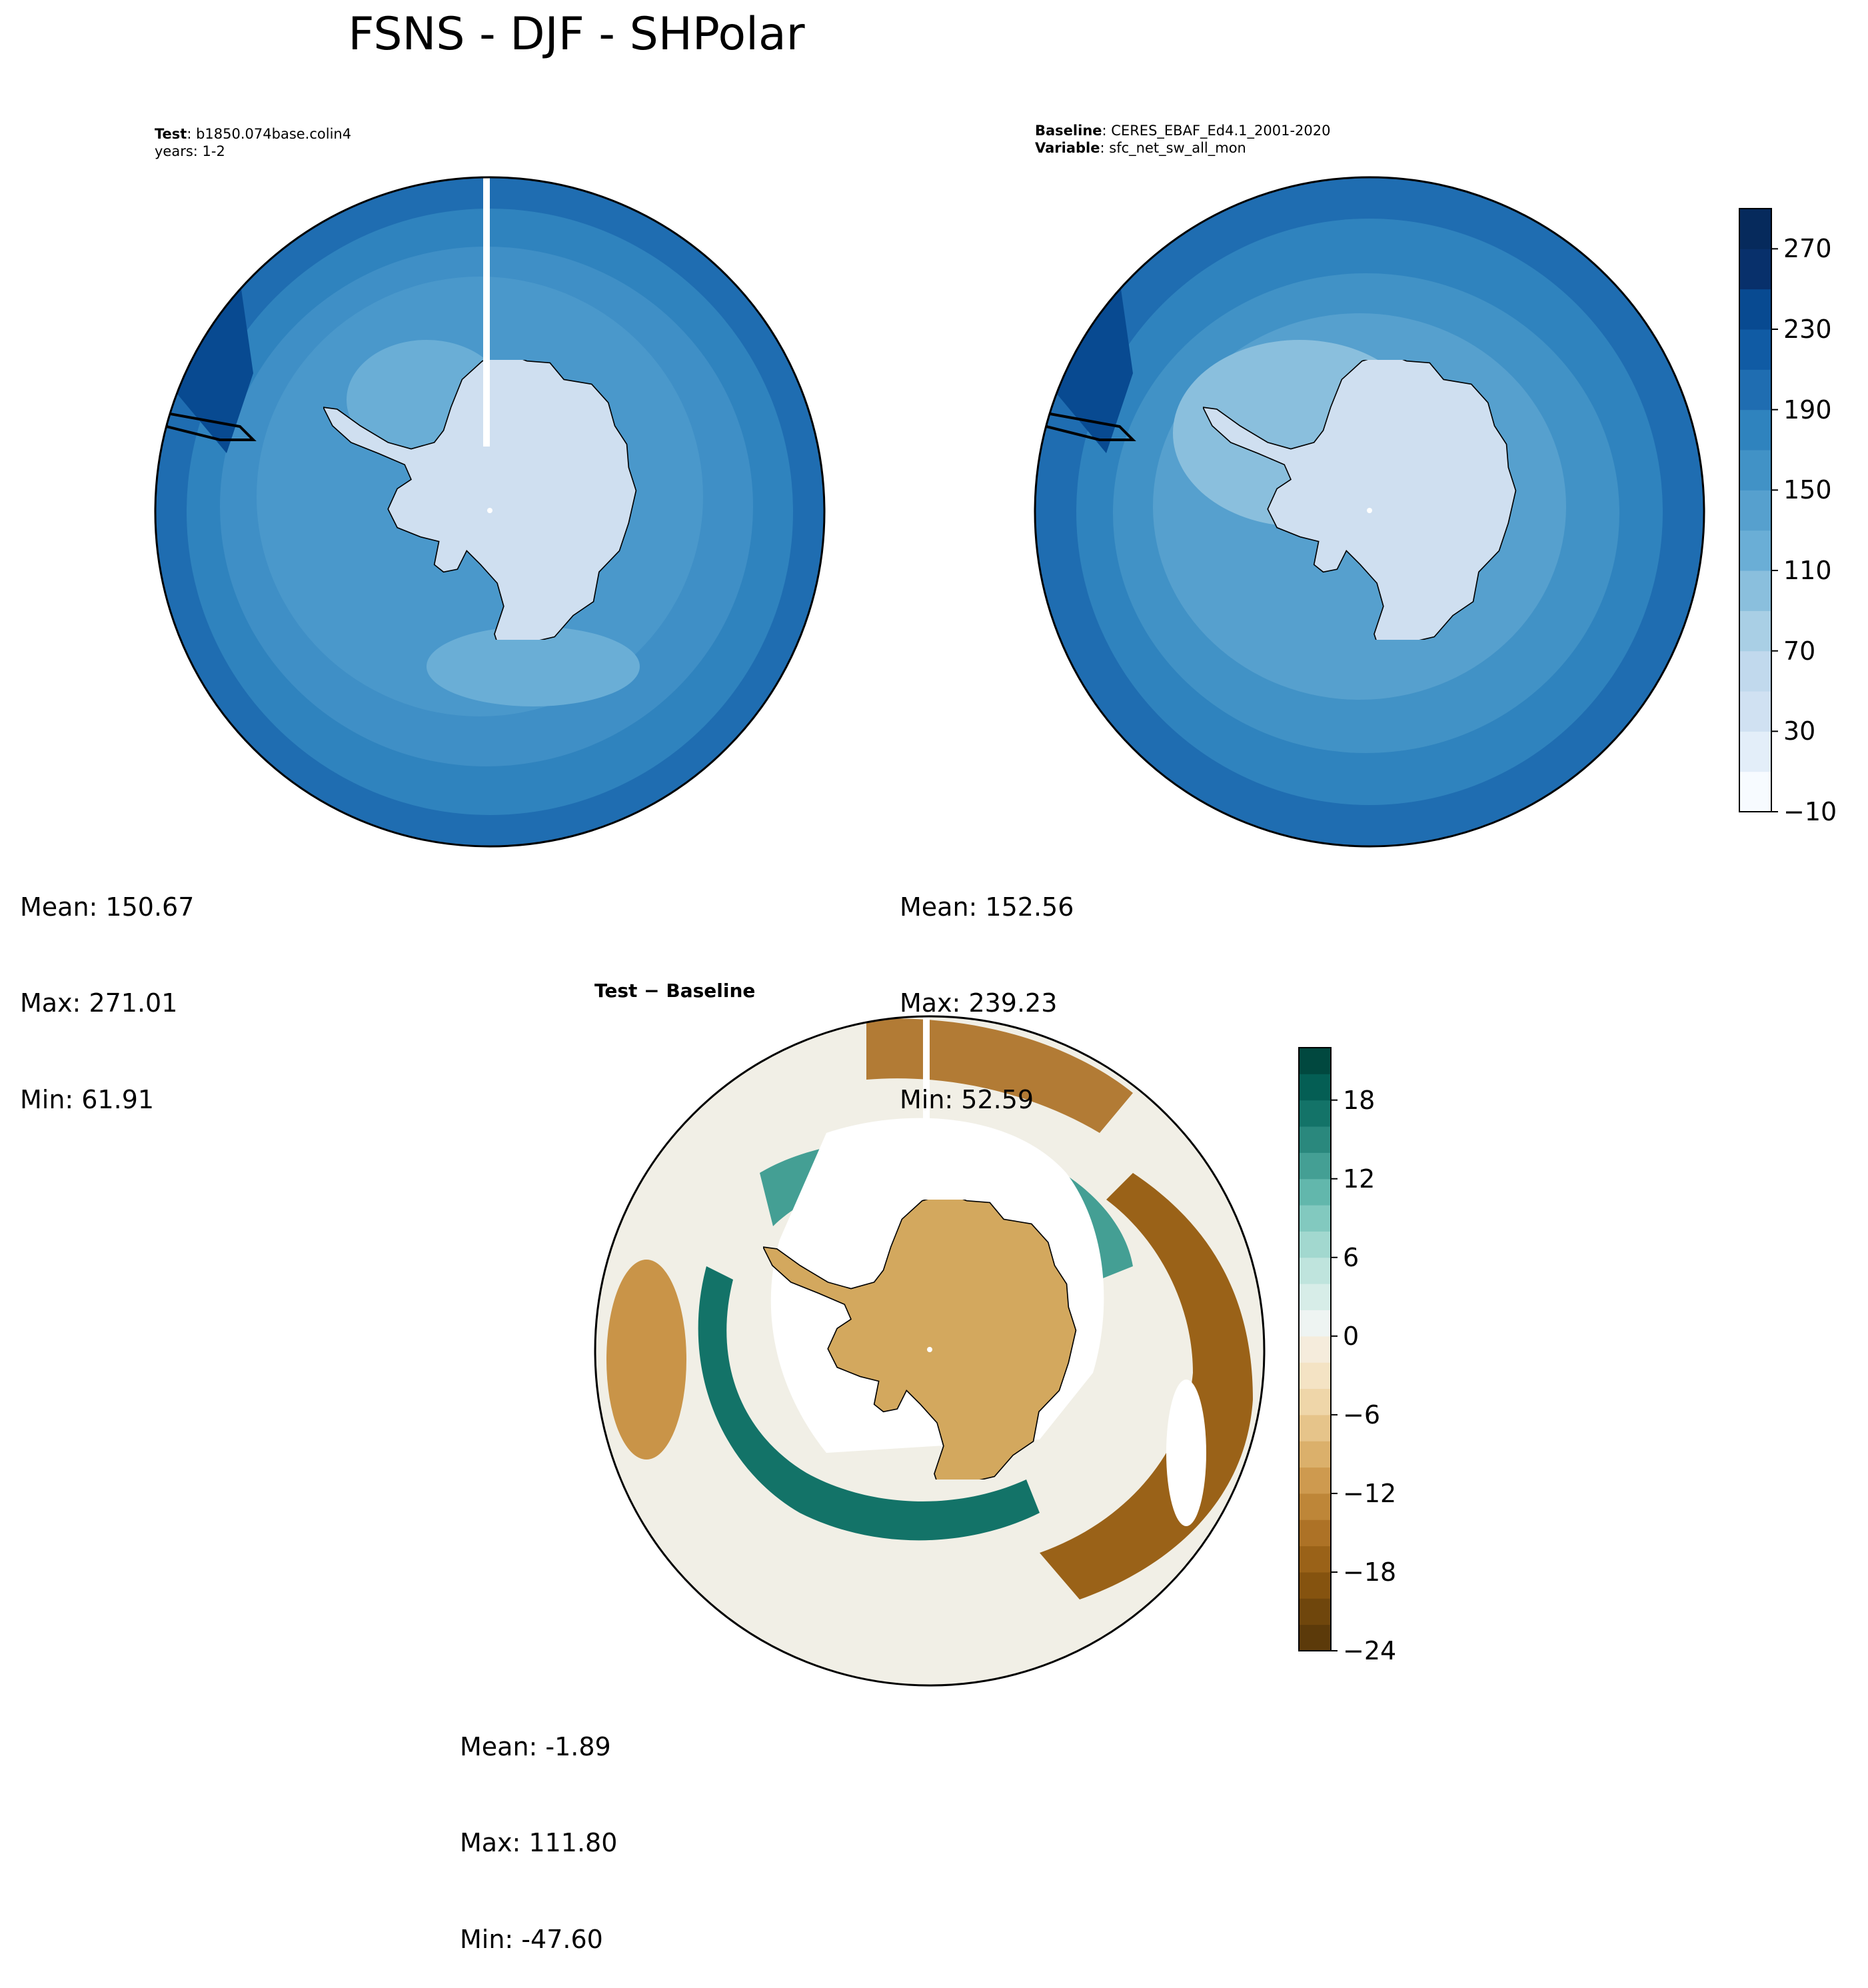 The height and width of the screenshot is (1988, 1868). Describe the element at coordinates (107, 987) in the screenshot. I see `test-stats: Mean: 150.67 Max: 271.01 Min: 61.91` at that location.